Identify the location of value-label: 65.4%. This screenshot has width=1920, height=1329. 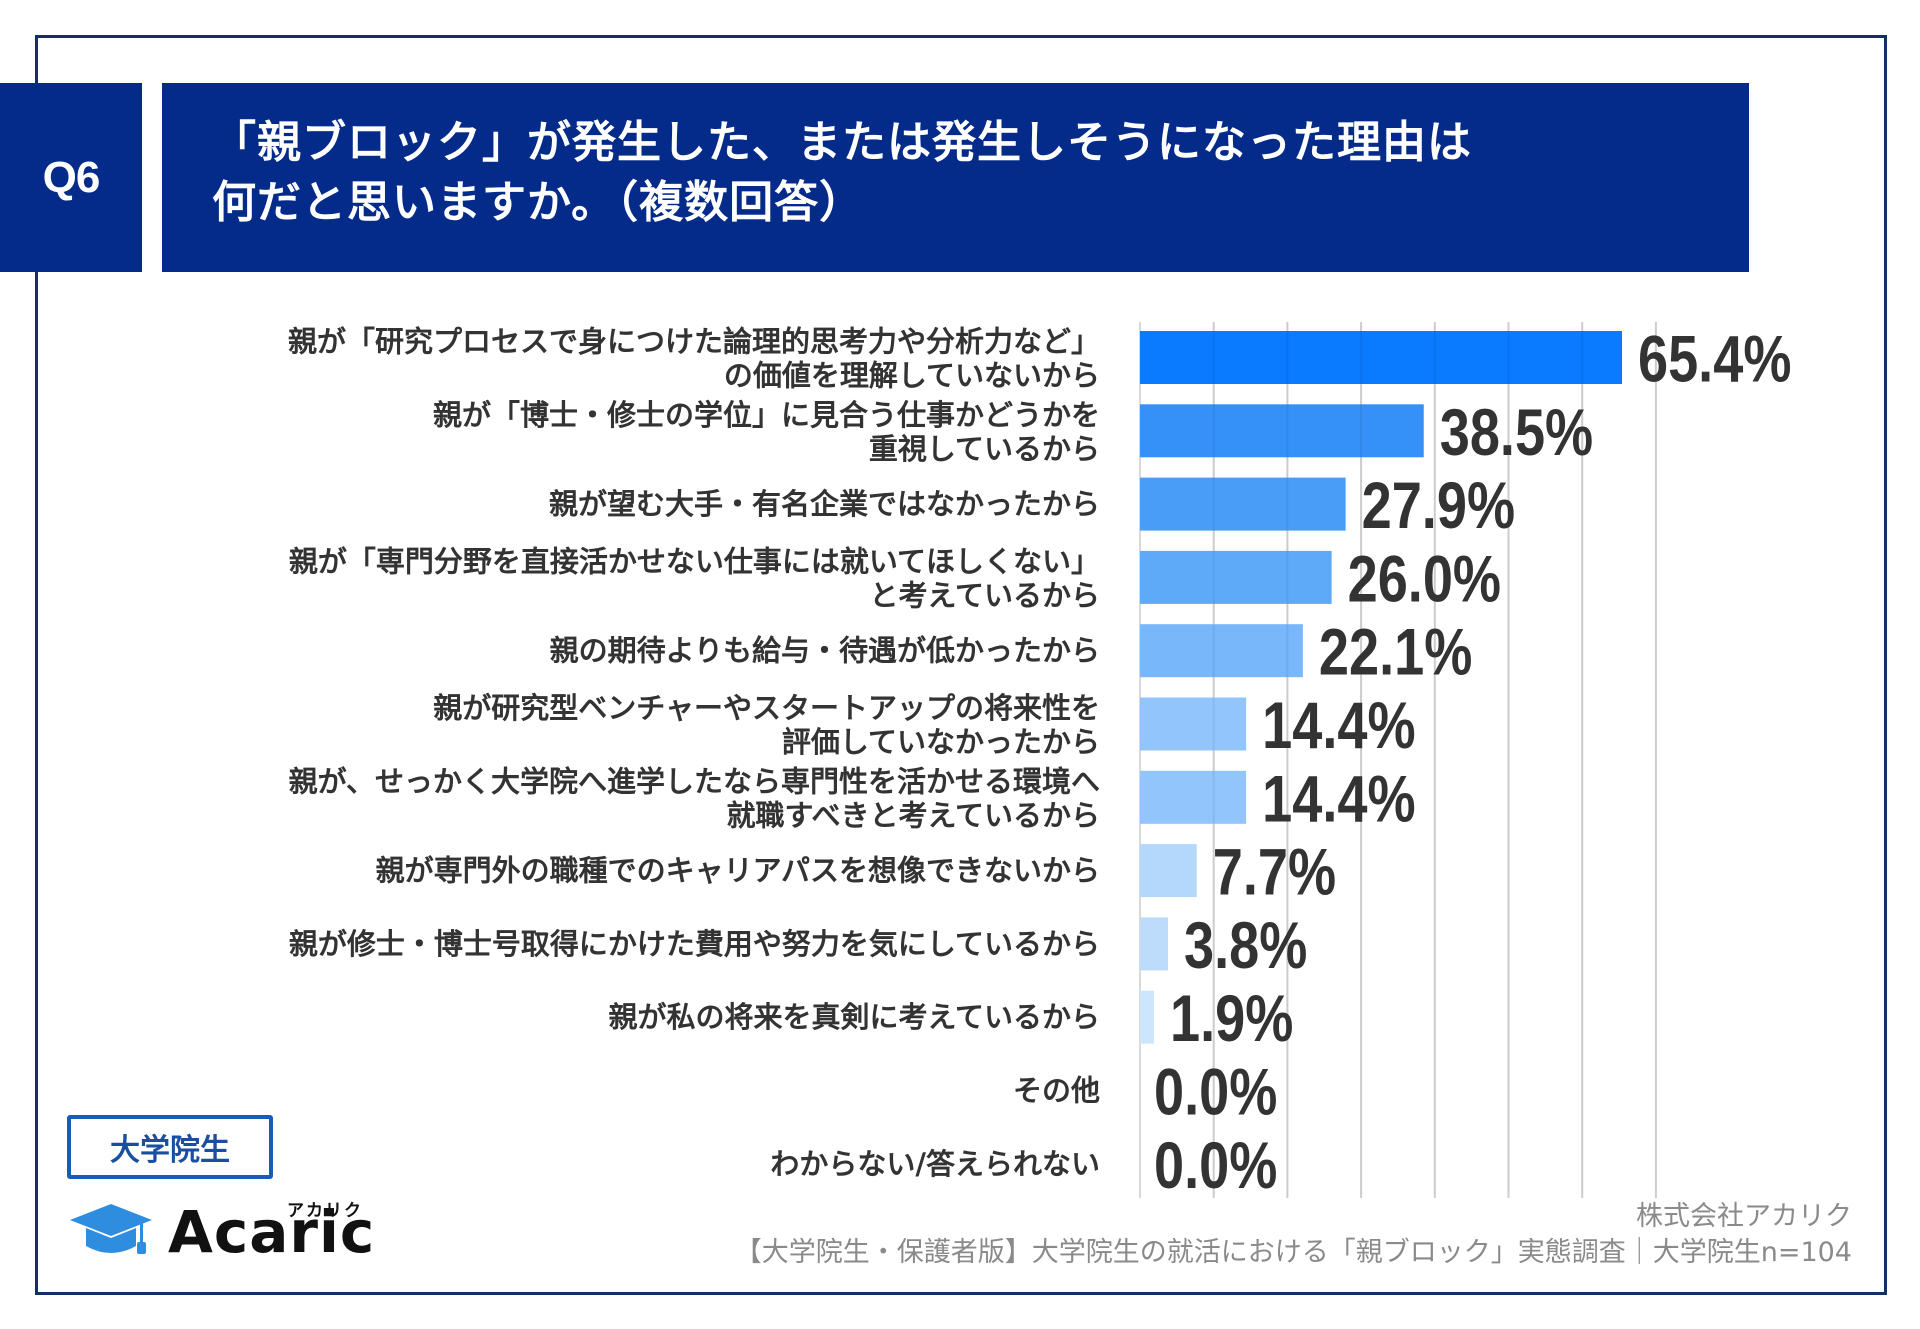
(1714, 358).